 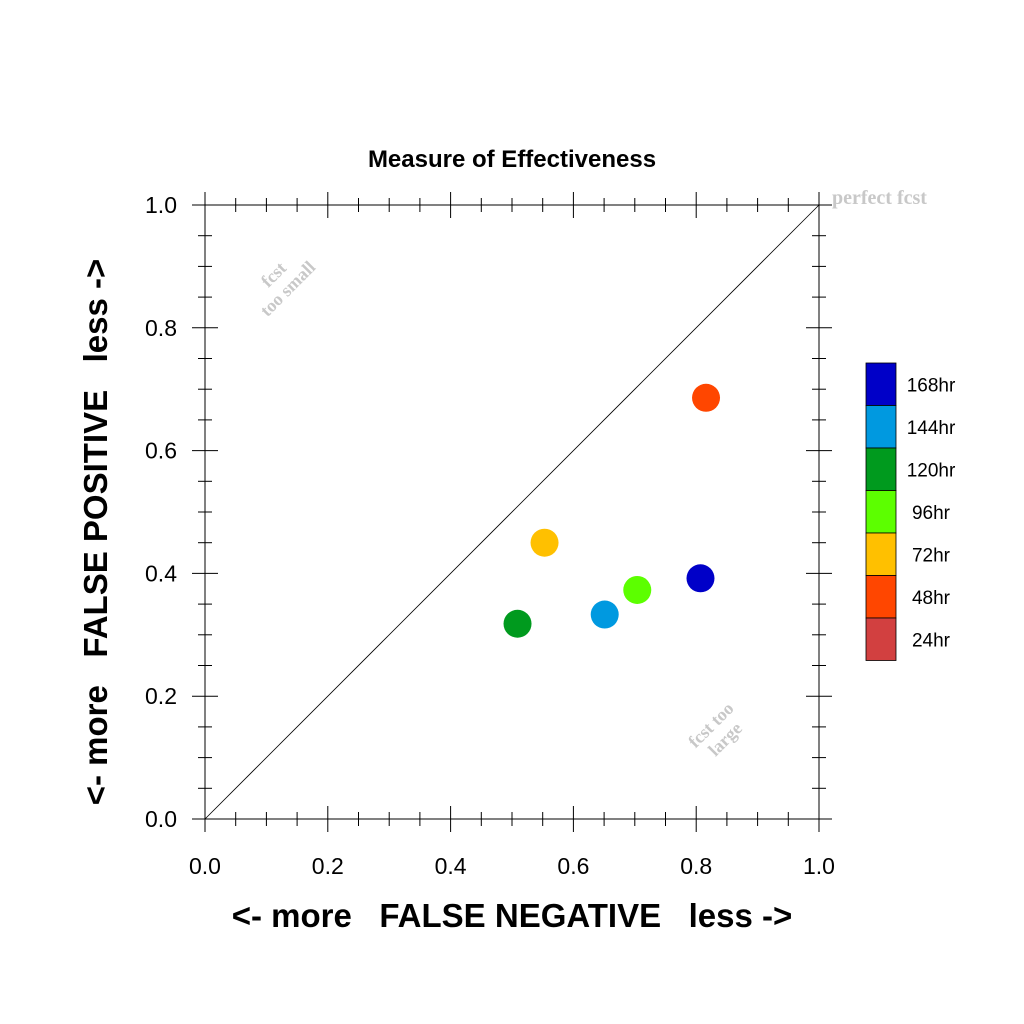 What do you see at coordinates (715, 729) in the screenshot?
I see `fcst-too-large-annotation: fcst too large` at bounding box center [715, 729].